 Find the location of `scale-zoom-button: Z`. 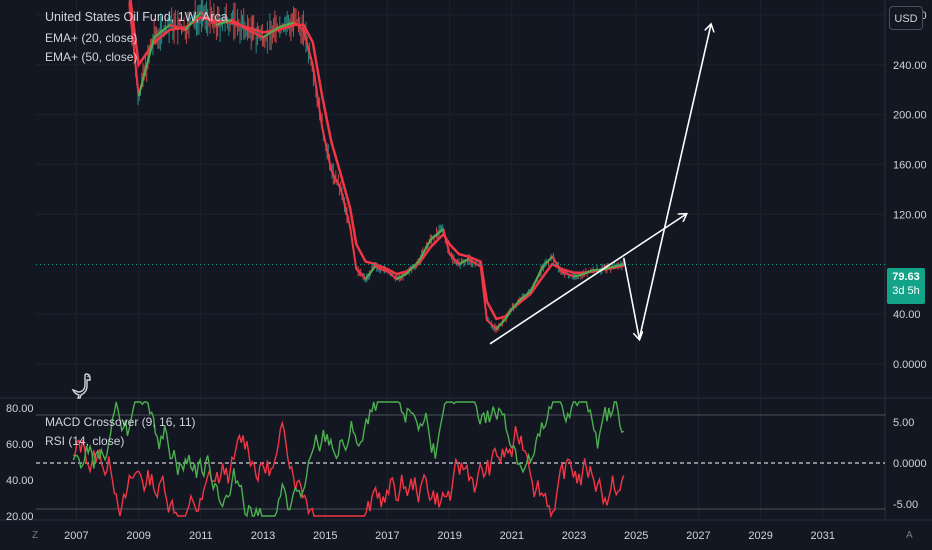

scale-zoom-button: Z is located at coordinates (35, 535).